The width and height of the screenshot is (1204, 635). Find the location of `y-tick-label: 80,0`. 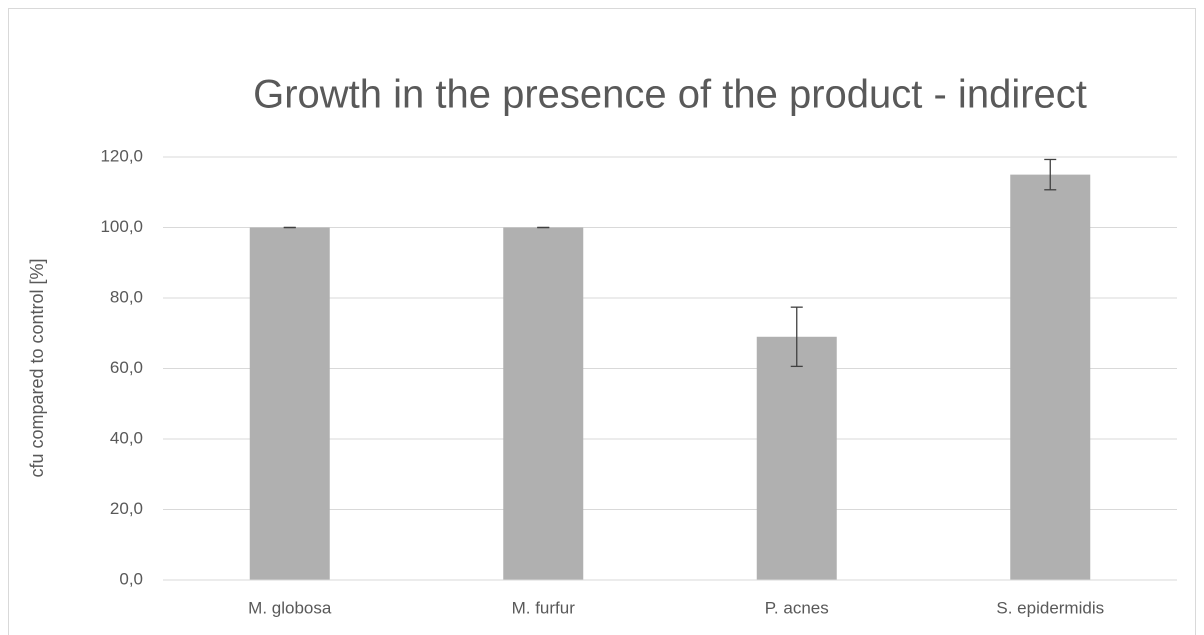

y-tick-label: 80,0 is located at coordinates (126, 296).